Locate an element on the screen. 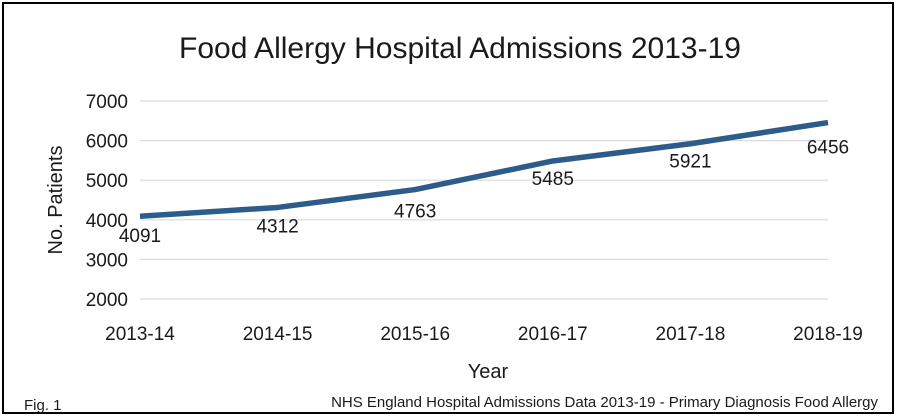 The height and width of the screenshot is (420, 900). y-tick-label: 6000 is located at coordinates (107, 142).